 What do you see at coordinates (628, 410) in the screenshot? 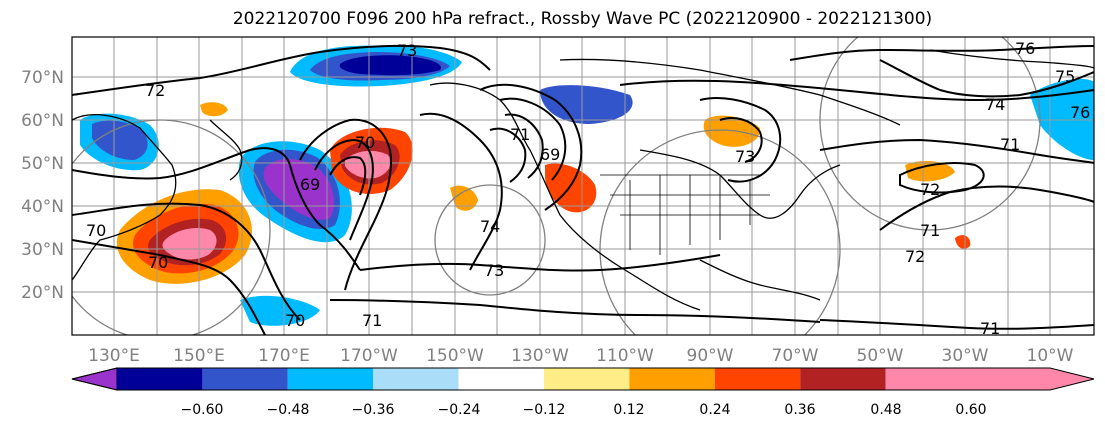
I see `colorbar-tick-label: 0.12` at bounding box center [628, 410].